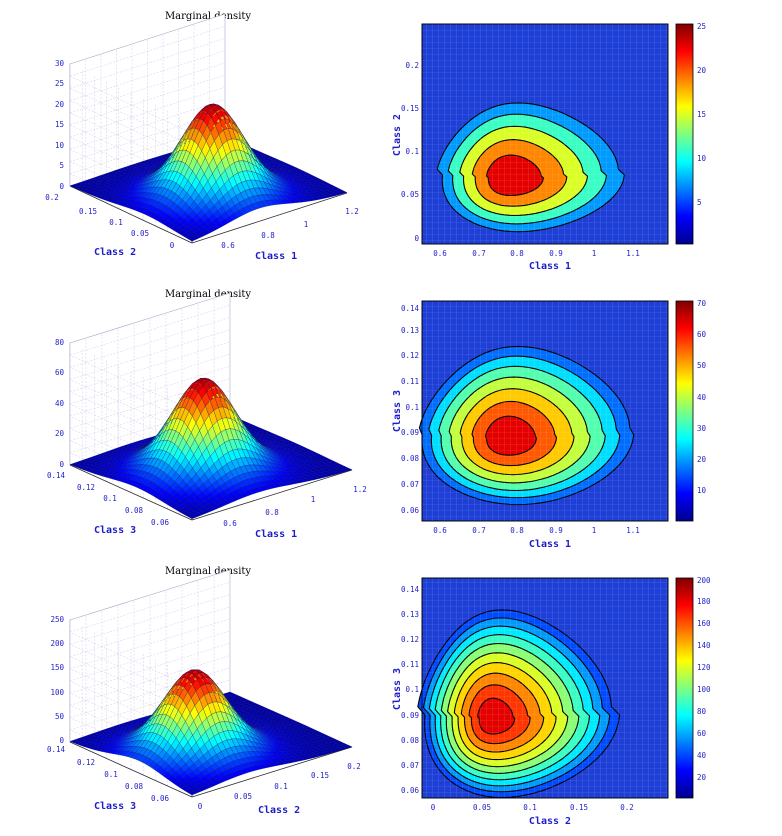 This screenshot has width=782, height=836. I want to click on surface-x-ticks-2: 0.6 0.8 1 1.2, so click(295, 506).